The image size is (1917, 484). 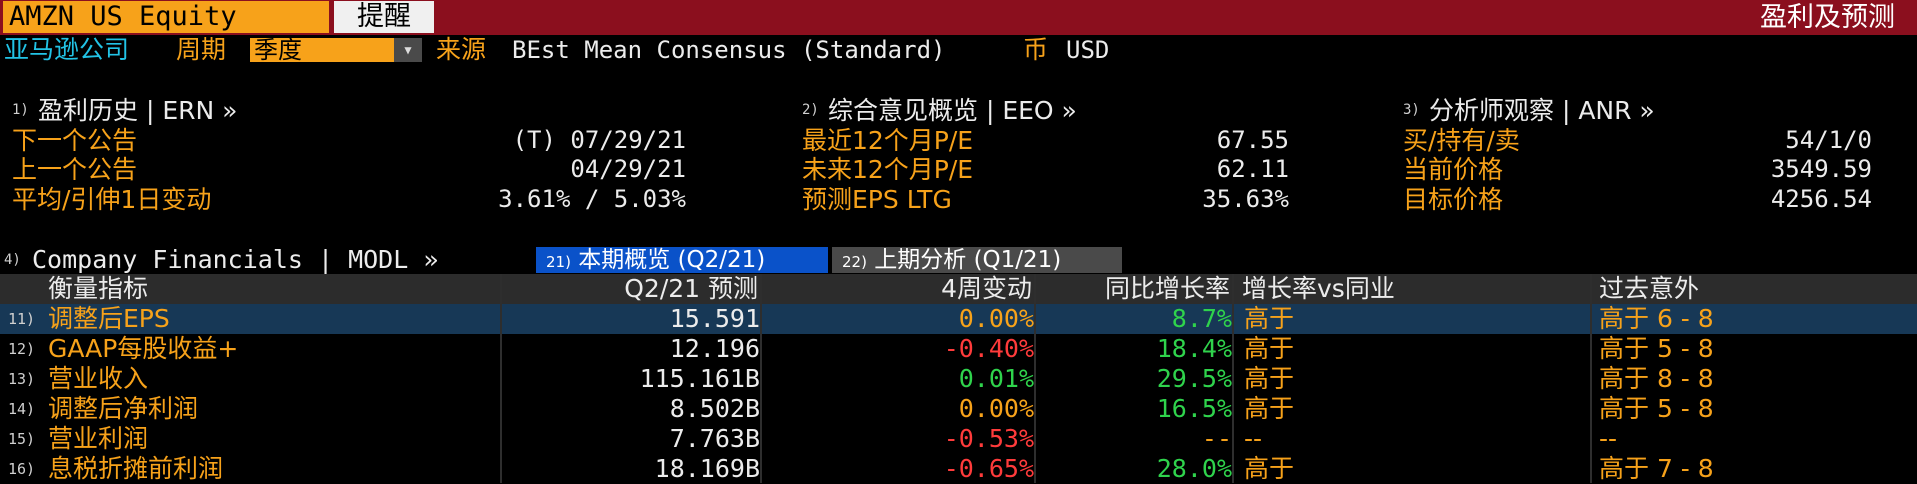 What do you see at coordinates (109, 318) in the screenshot?
I see `metric-name: 调整后EPS` at bounding box center [109, 318].